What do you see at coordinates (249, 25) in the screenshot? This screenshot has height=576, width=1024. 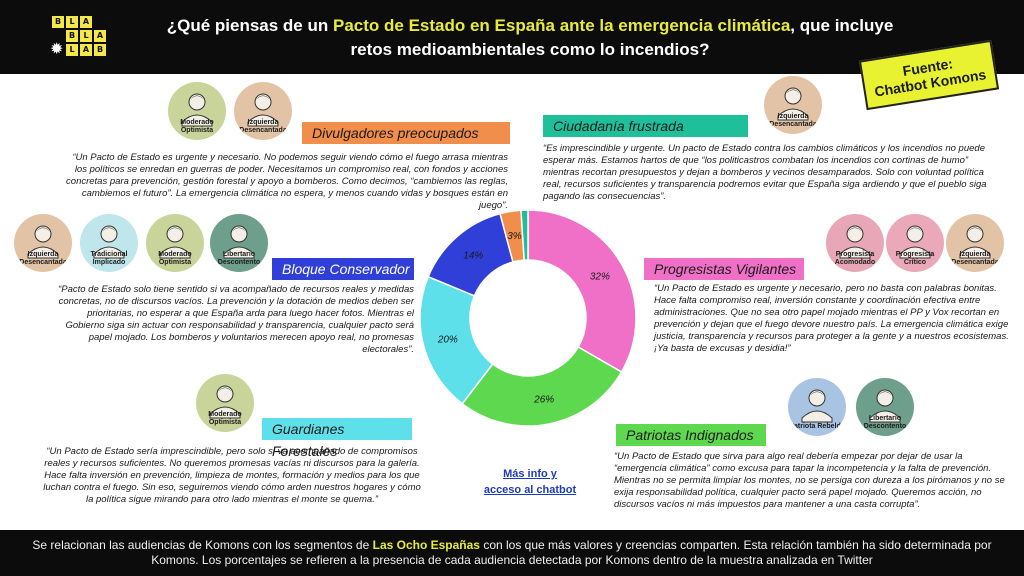 I see `title-part1: ¿Qué piensas de un` at bounding box center [249, 25].